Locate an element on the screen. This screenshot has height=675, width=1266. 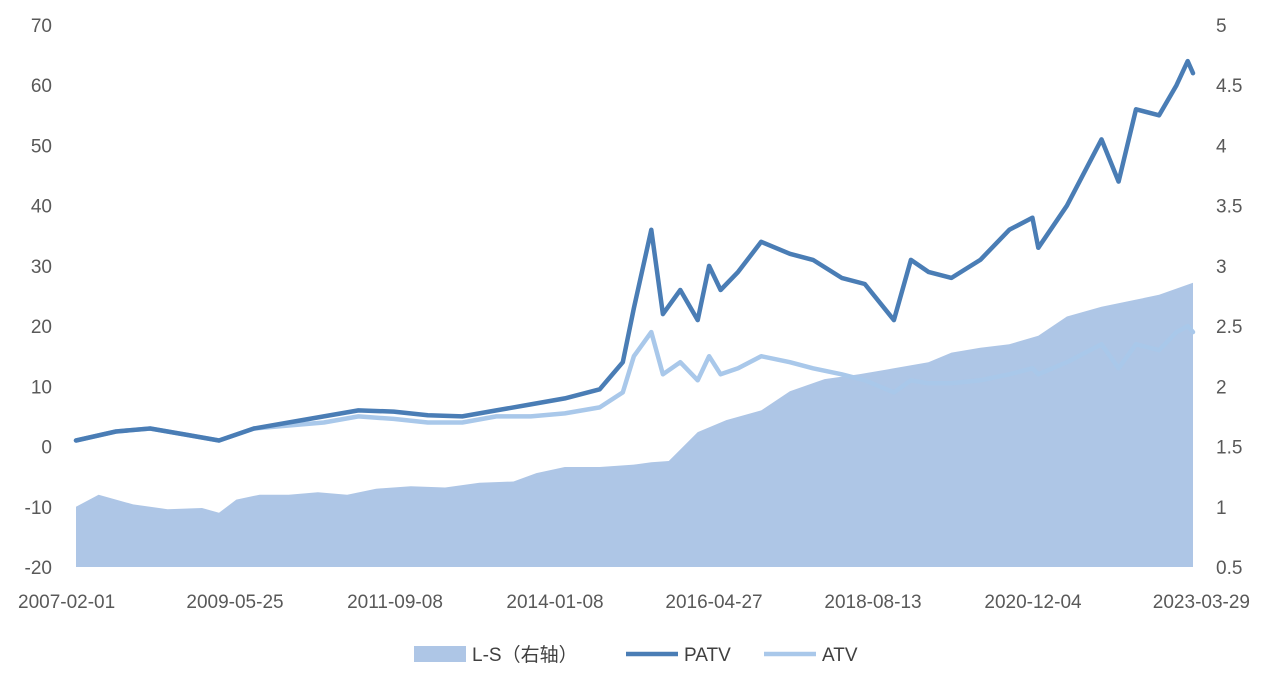
legend-label: L-S（右轴） is located at coordinates (525, 655).